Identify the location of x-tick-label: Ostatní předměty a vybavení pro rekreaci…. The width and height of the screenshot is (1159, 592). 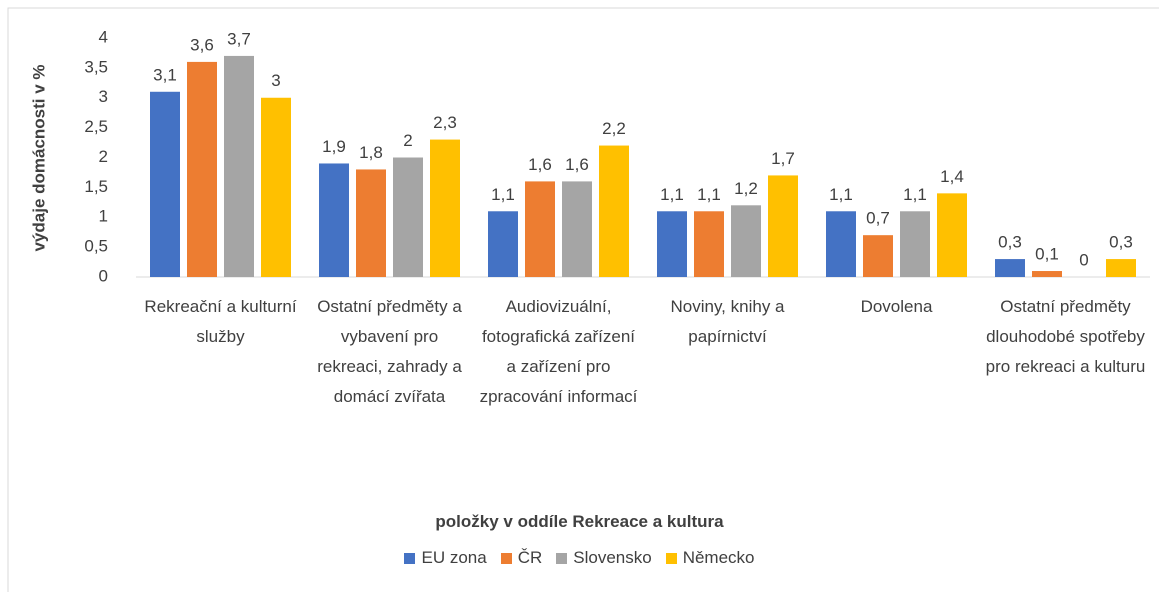
(389, 351).